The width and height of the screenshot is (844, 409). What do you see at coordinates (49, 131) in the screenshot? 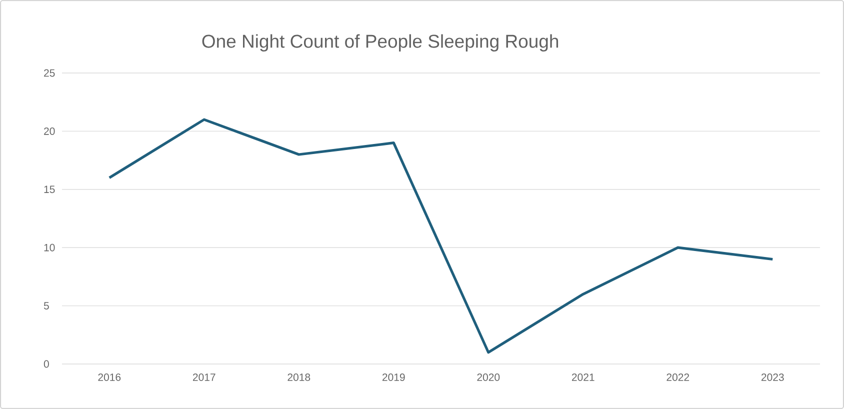
I see `y-tick-label: 20` at bounding box center [49, 131].